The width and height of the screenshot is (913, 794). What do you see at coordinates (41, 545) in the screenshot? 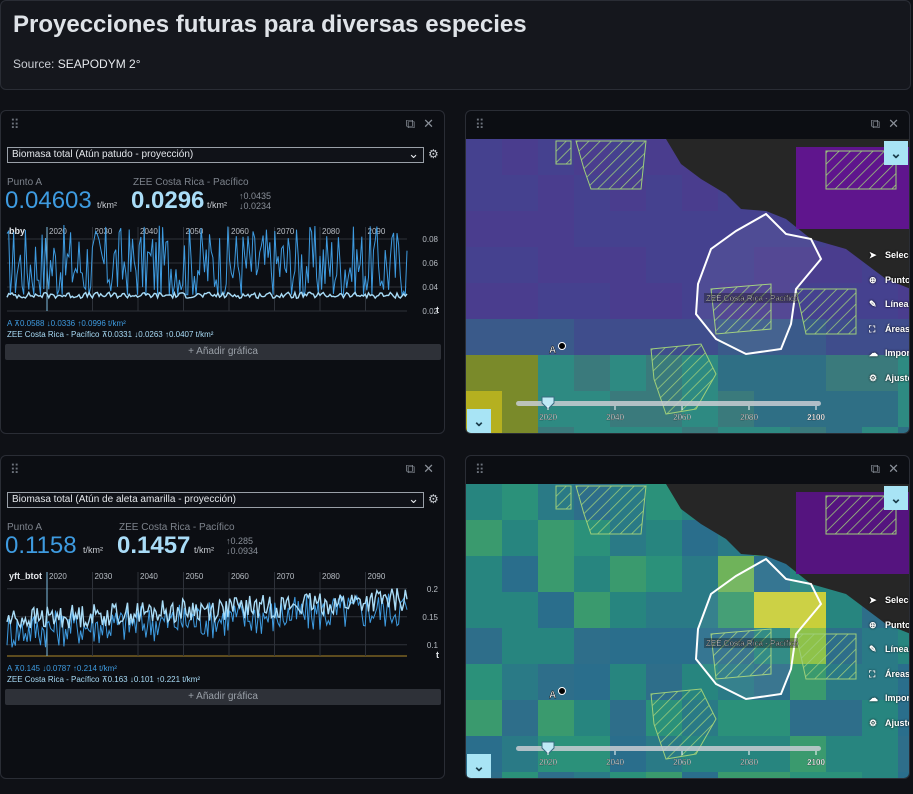
I see `point-value: 0.1158` at bounding box center [41, 545].